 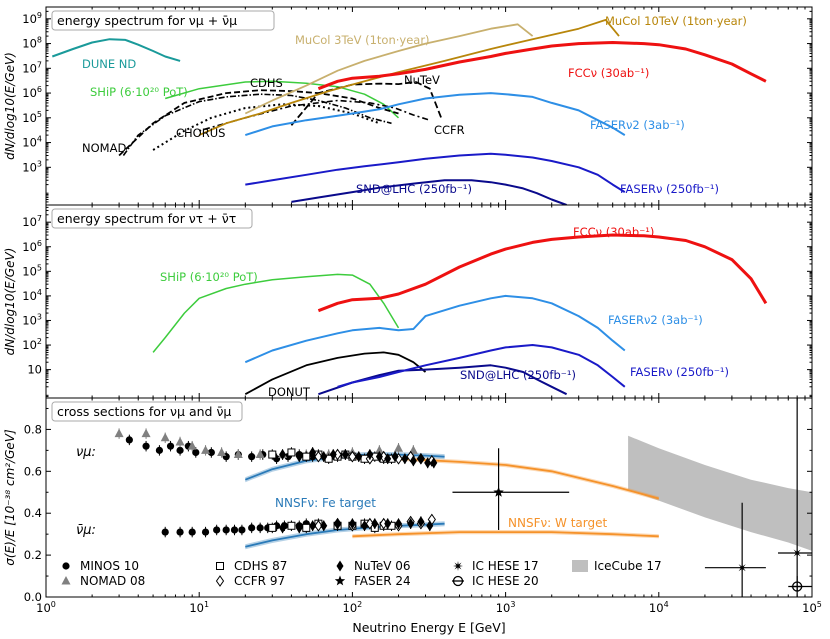 What do you see at coordinates (199, 607) in the screenshot?
I see `x-tick-label: 10¹` at bounding box center [199, 607].